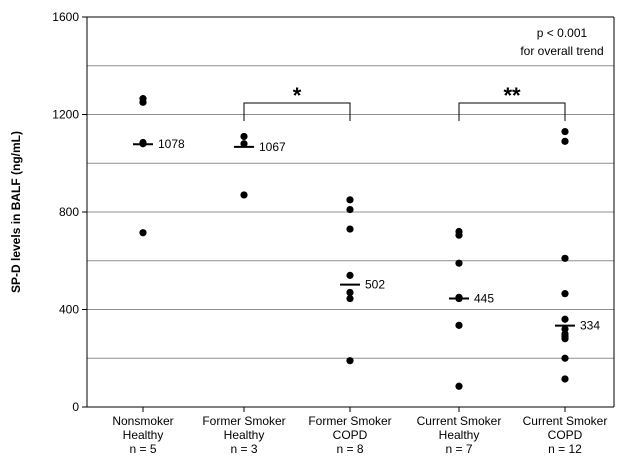  I want to click on y-tick-label: 400, so click(69, 310).